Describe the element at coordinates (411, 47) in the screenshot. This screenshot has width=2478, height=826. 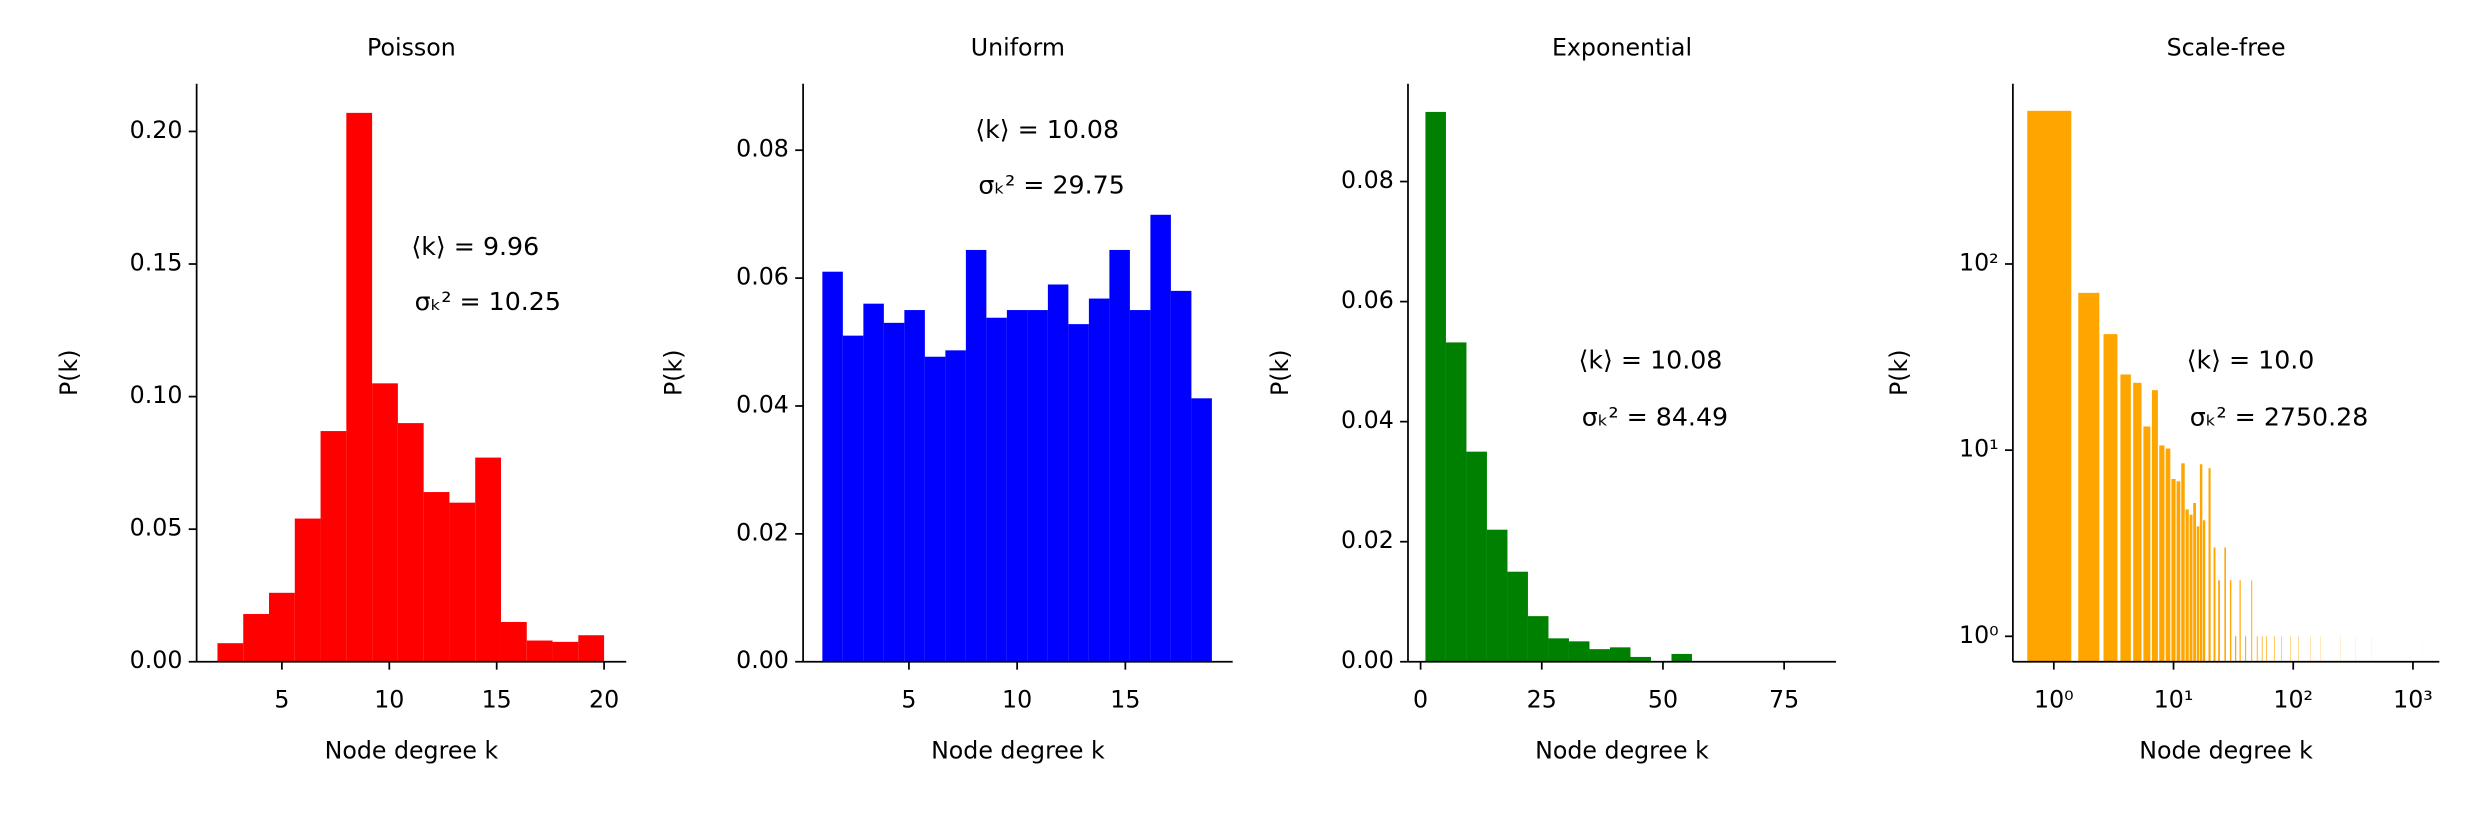
I see `panel-title: Poisson` at that location.